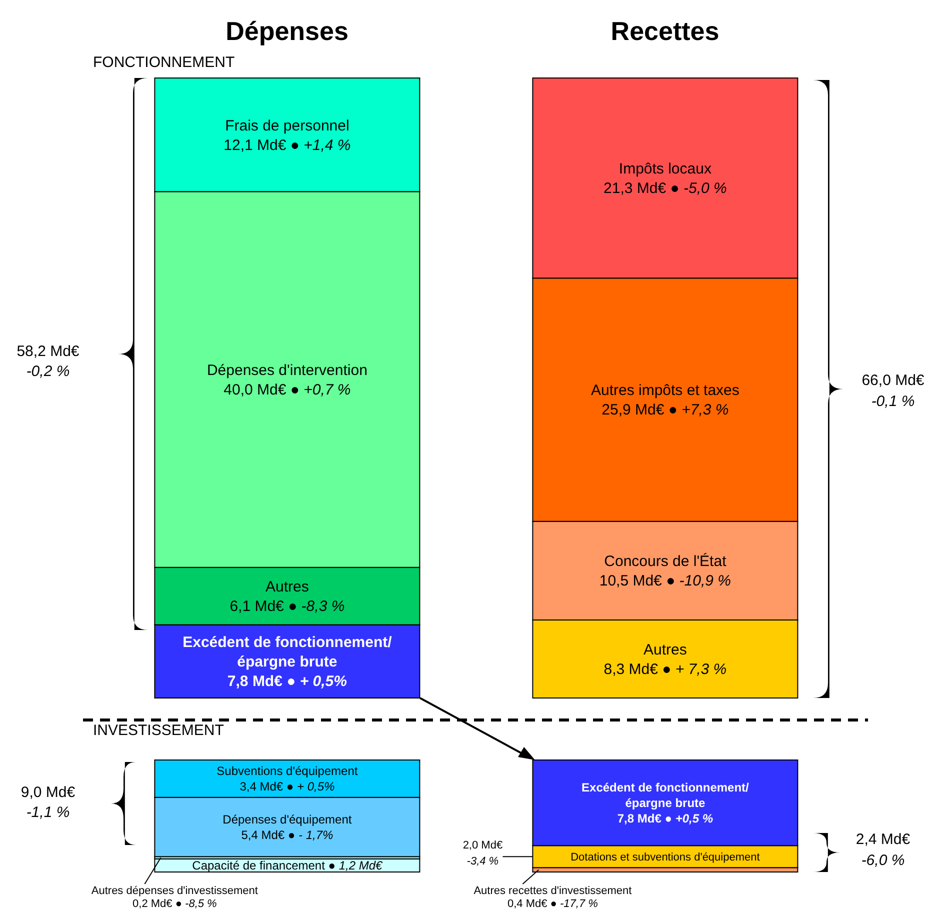 This screenshot has width=937, height=921. Describe the element at coordinates (287, 145) in the screenshot. I see `data-label: 12,1 Md€ ● +1,4 %` at that location.